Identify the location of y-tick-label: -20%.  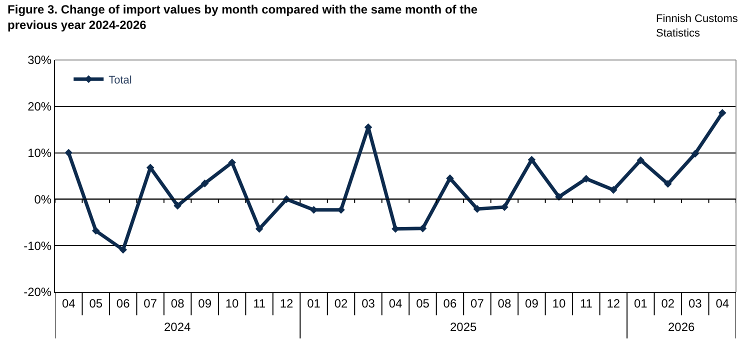
(38, 292).